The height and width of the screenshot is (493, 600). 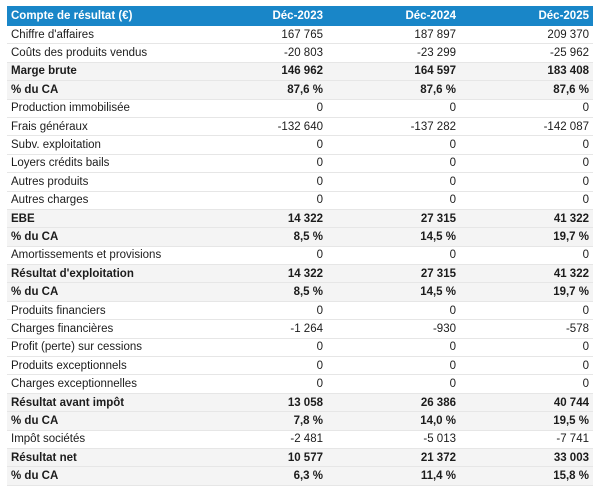 I want to click on row-value: -2 481, so click(x=260, y=439).